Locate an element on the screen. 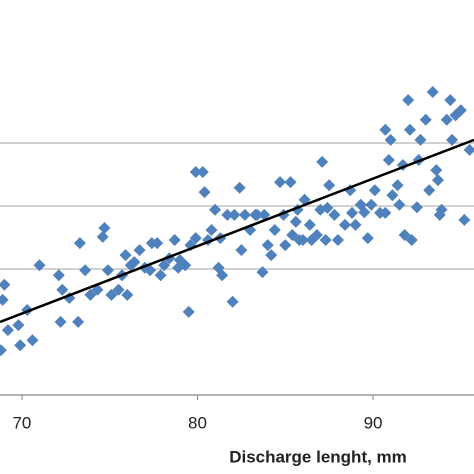  x-tick-label: 70 is located at coordinates (21, 422).